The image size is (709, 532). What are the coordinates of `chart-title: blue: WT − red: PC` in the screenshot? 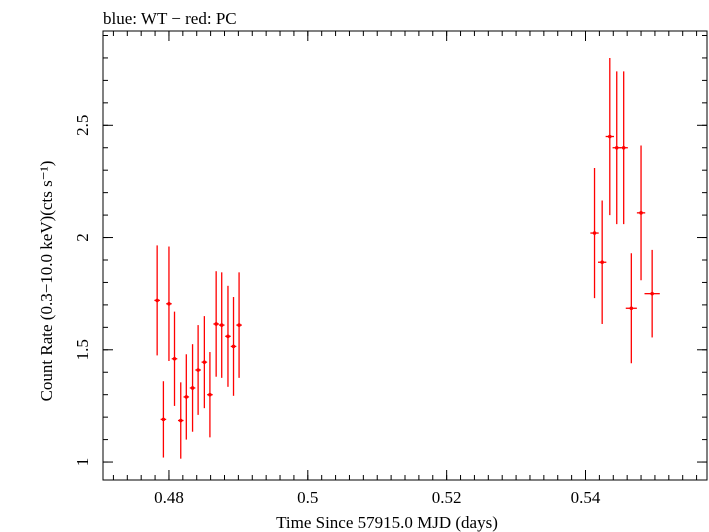 It's located at (170, 18).